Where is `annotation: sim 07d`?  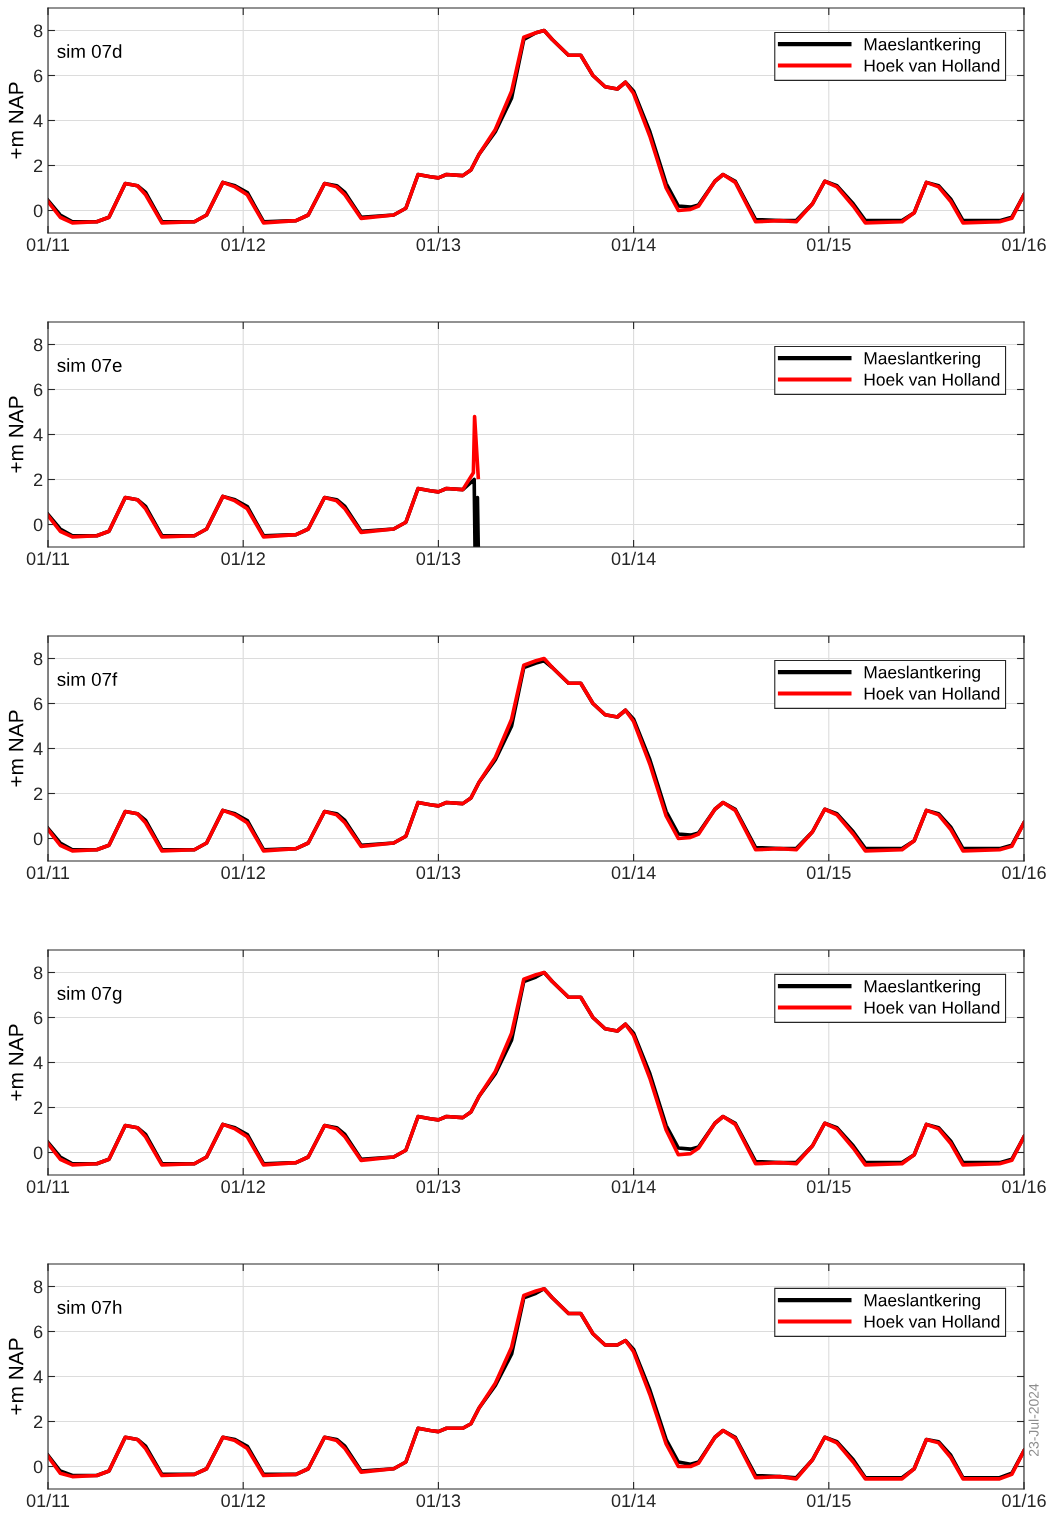 annotation: sim 07d is located at coordinates (89, 51).